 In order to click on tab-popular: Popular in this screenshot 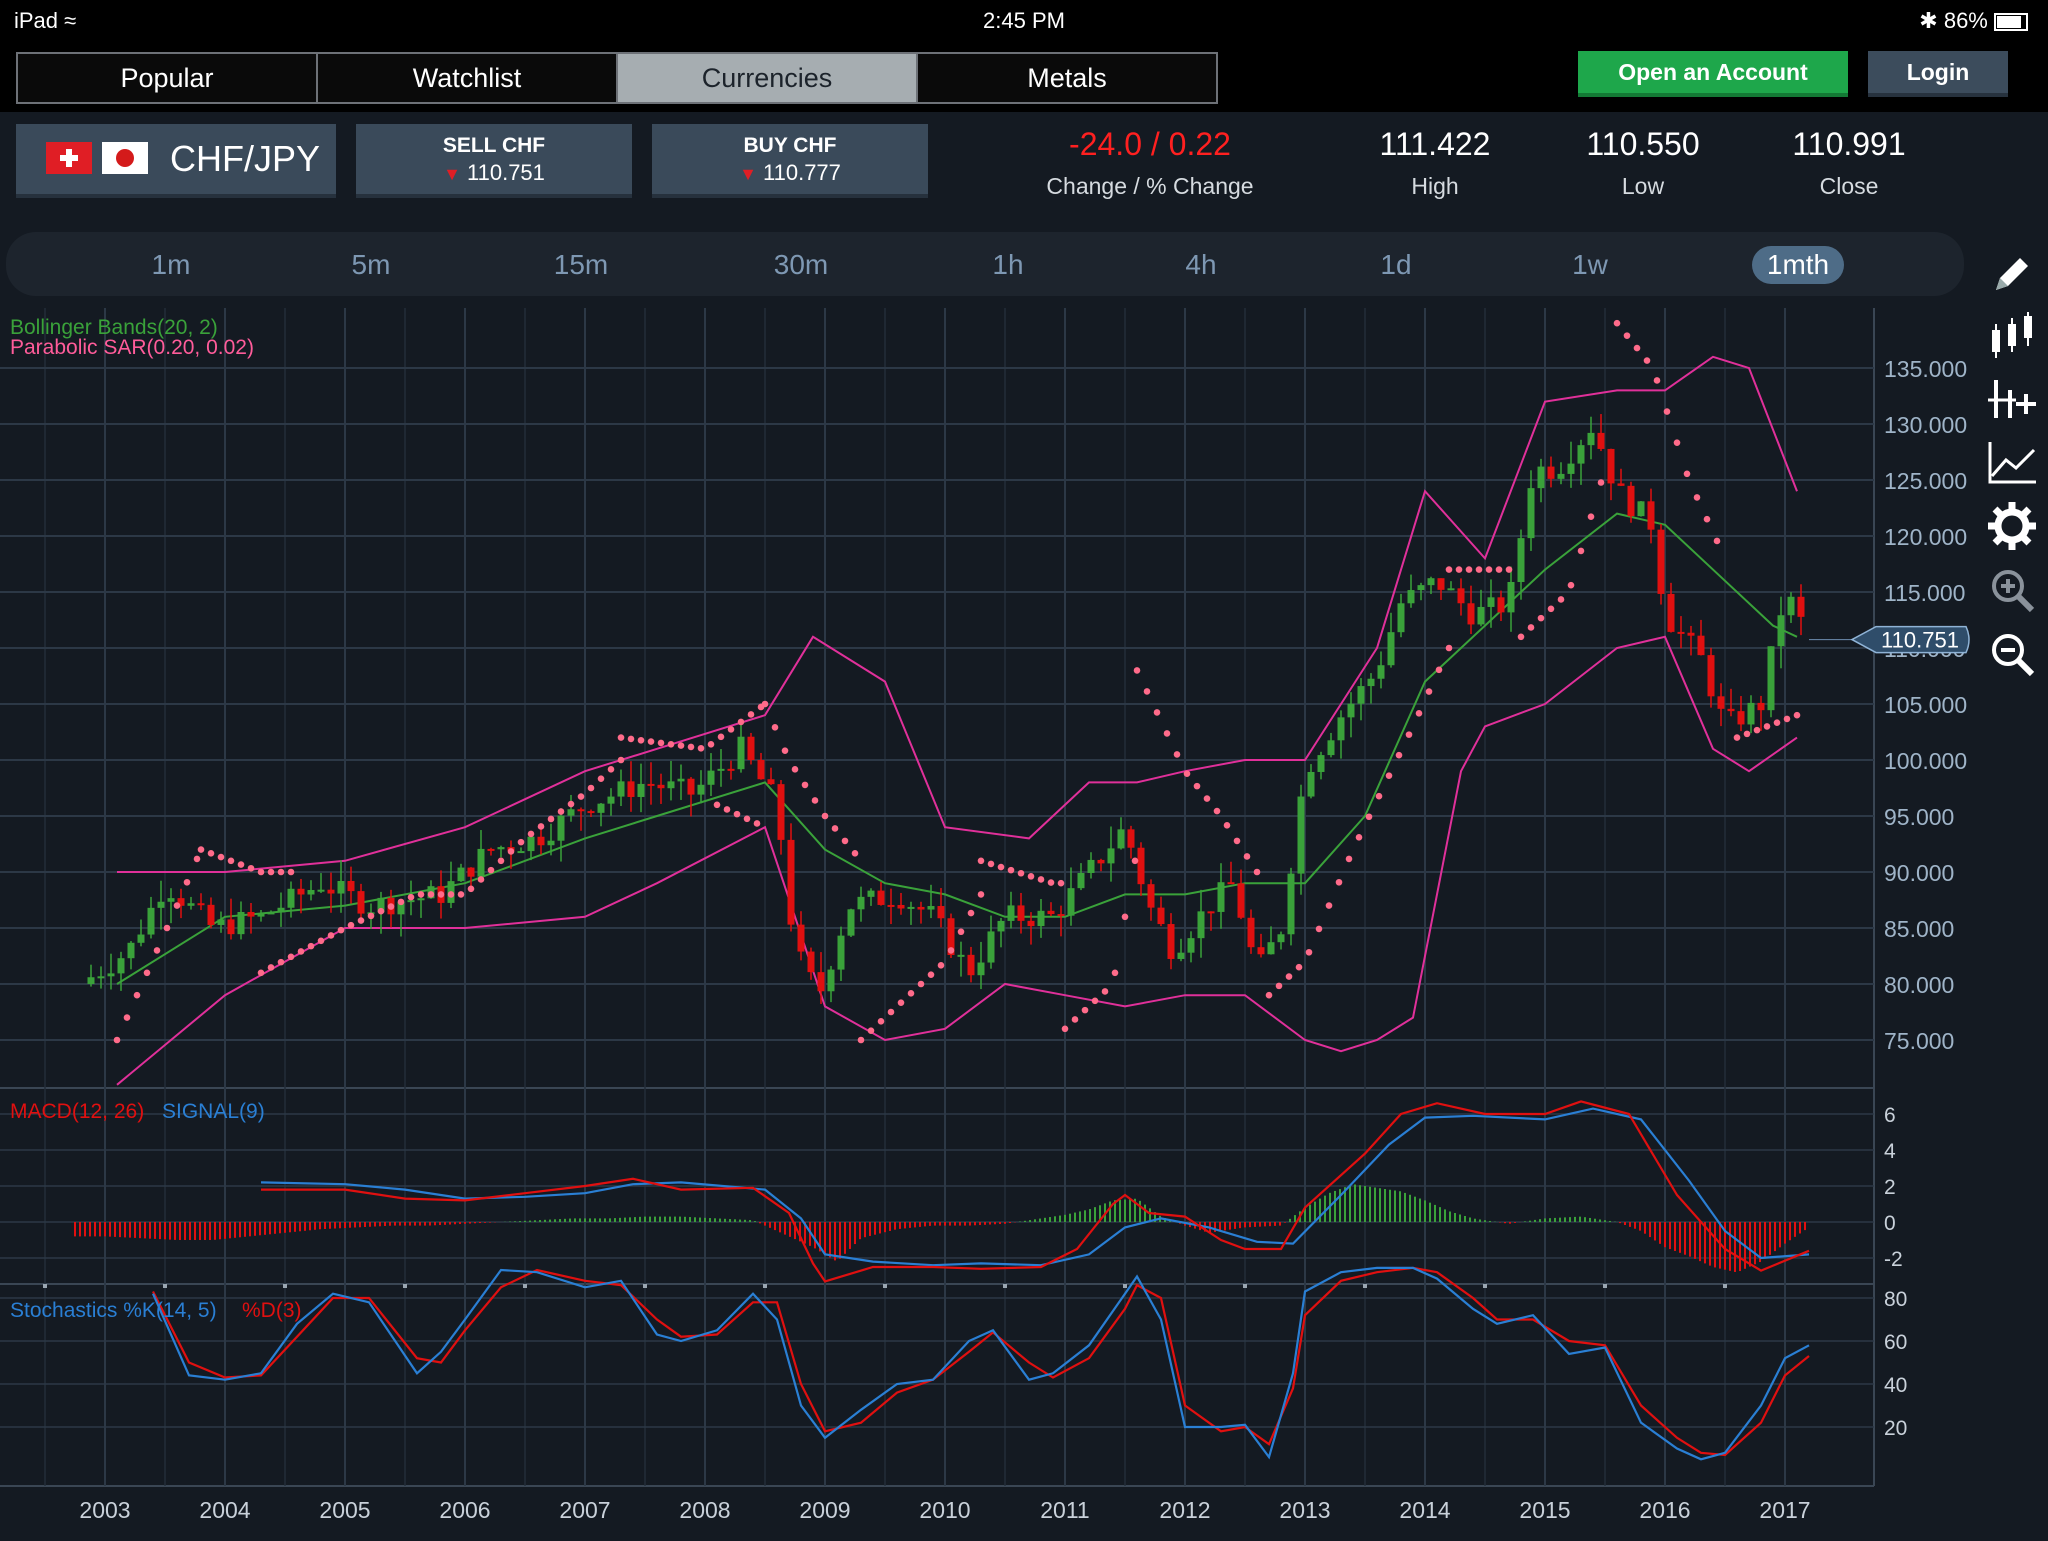, I will do `click(168, 78)`.